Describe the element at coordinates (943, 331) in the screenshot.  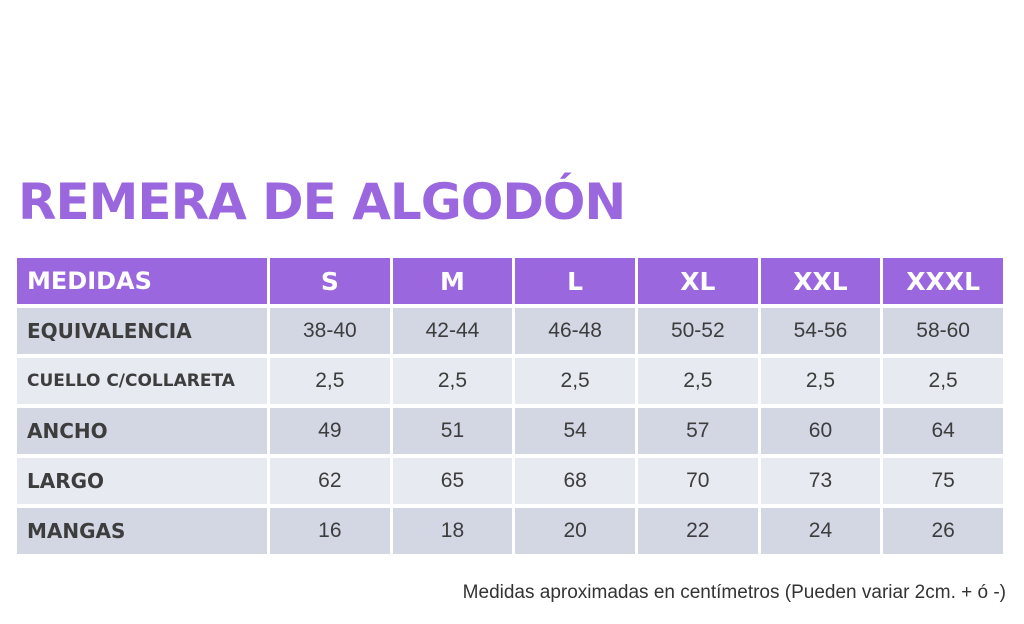
I see `table-cell: 58-60` at that location.